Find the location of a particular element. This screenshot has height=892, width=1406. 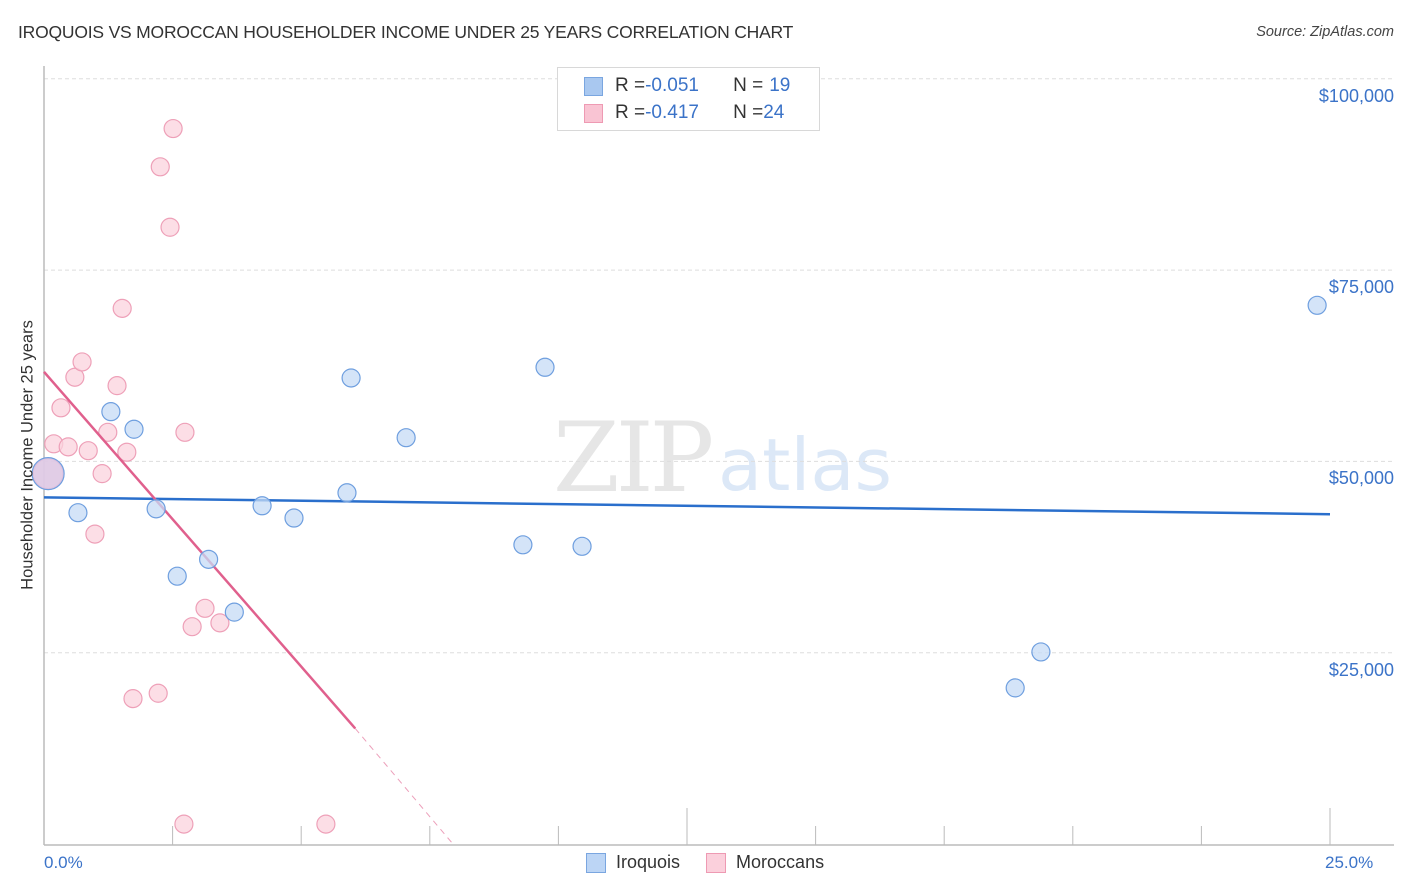

y-tick-100000: $100,000 is located at coordinates (1356, 96).